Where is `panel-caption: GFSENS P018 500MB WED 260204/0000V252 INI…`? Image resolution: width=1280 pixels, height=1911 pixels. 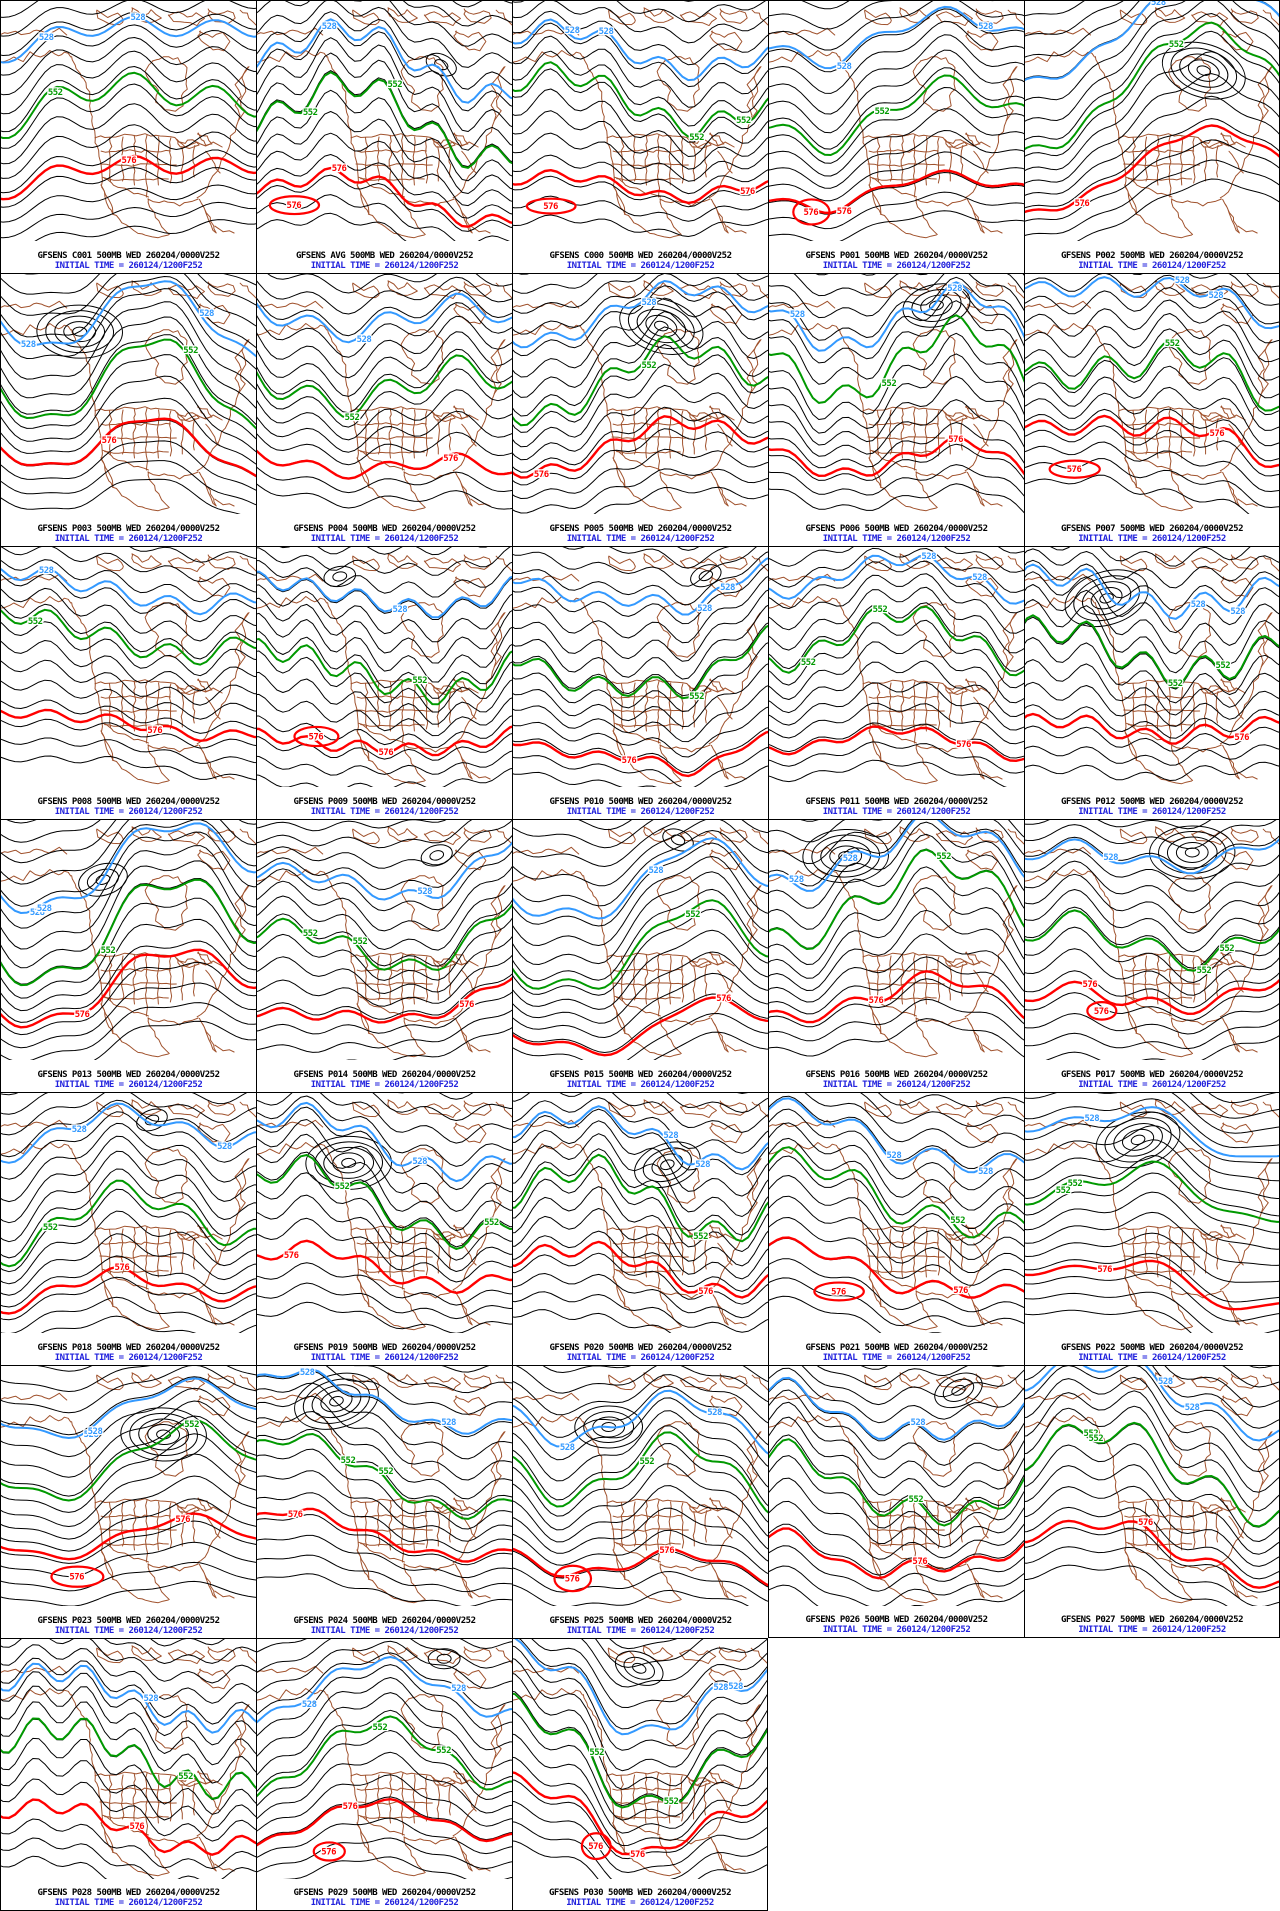 panel-caption: GFSENS P018 500MB WED 260204/0000V252 INI… is located at coordinates (128, 1353).